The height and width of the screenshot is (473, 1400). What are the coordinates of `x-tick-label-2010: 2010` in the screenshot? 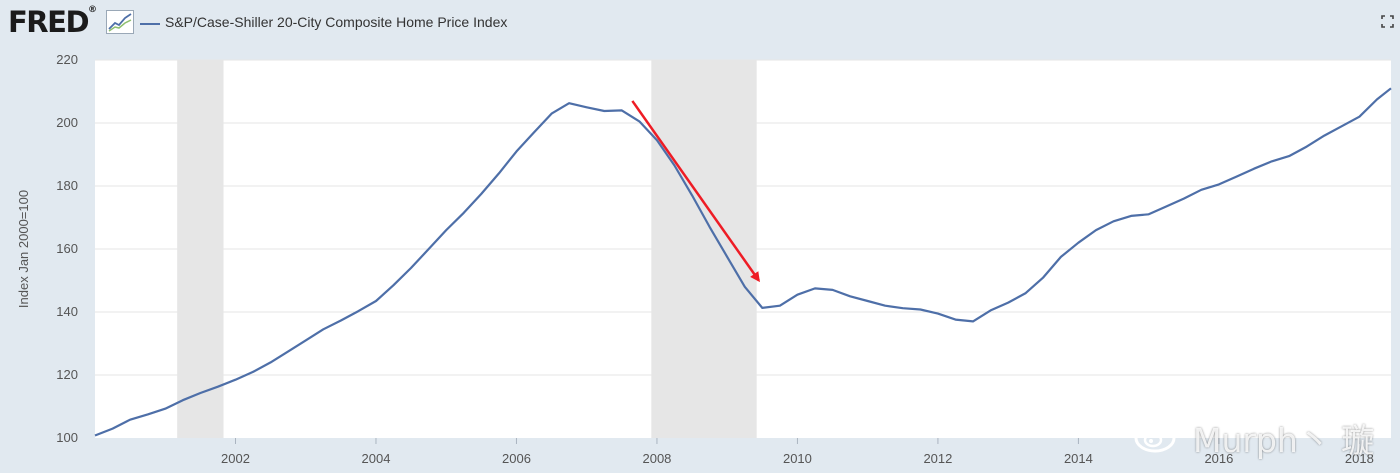 It's located at (797, 458).